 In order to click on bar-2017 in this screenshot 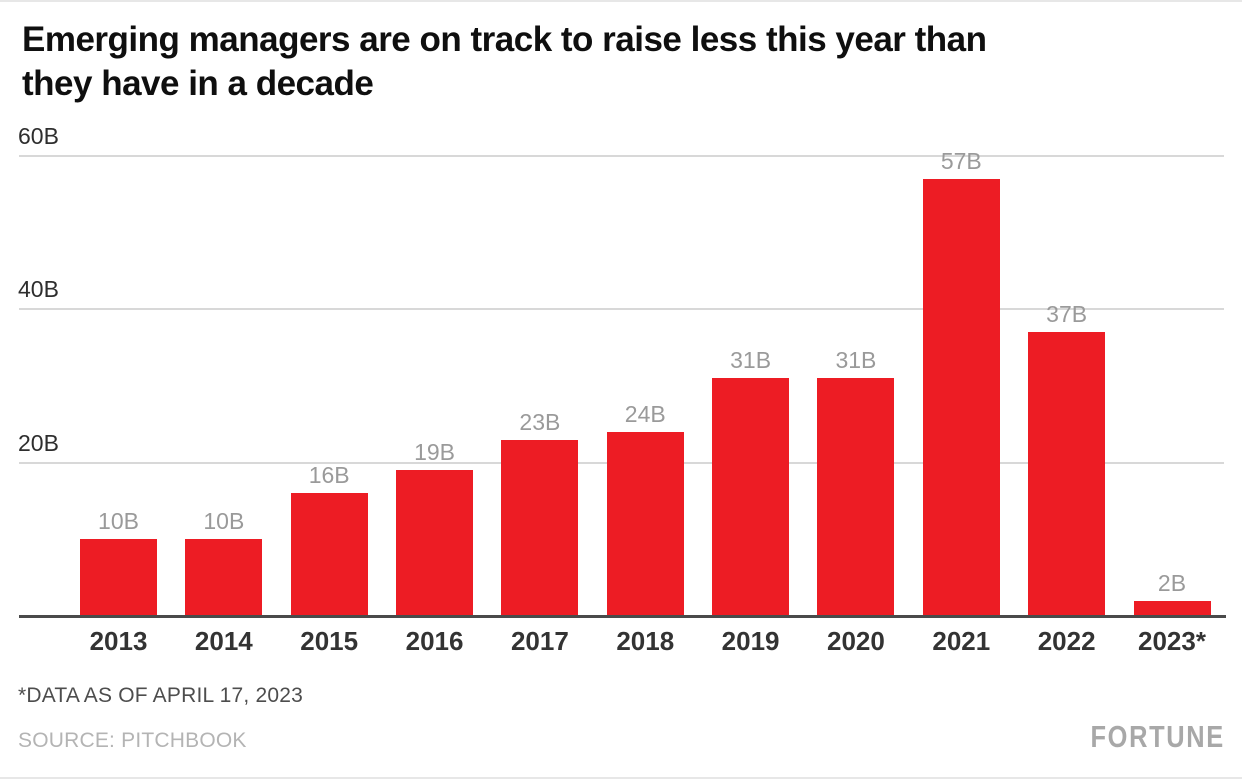, I will do `click(540, 527)`.